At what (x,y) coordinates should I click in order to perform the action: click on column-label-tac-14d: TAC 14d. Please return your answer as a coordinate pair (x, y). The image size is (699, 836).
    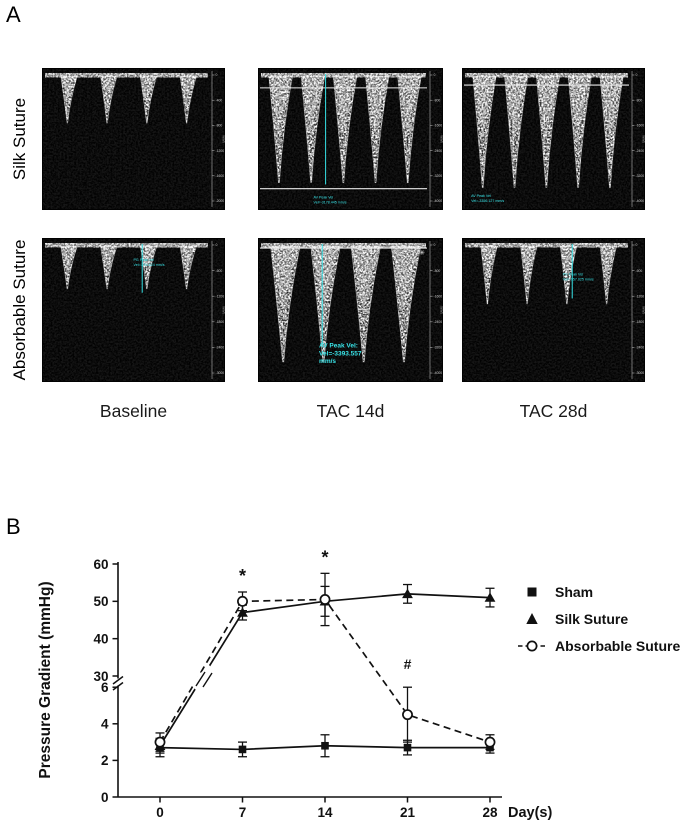
    Looking at the image, I should click on (350, 411).